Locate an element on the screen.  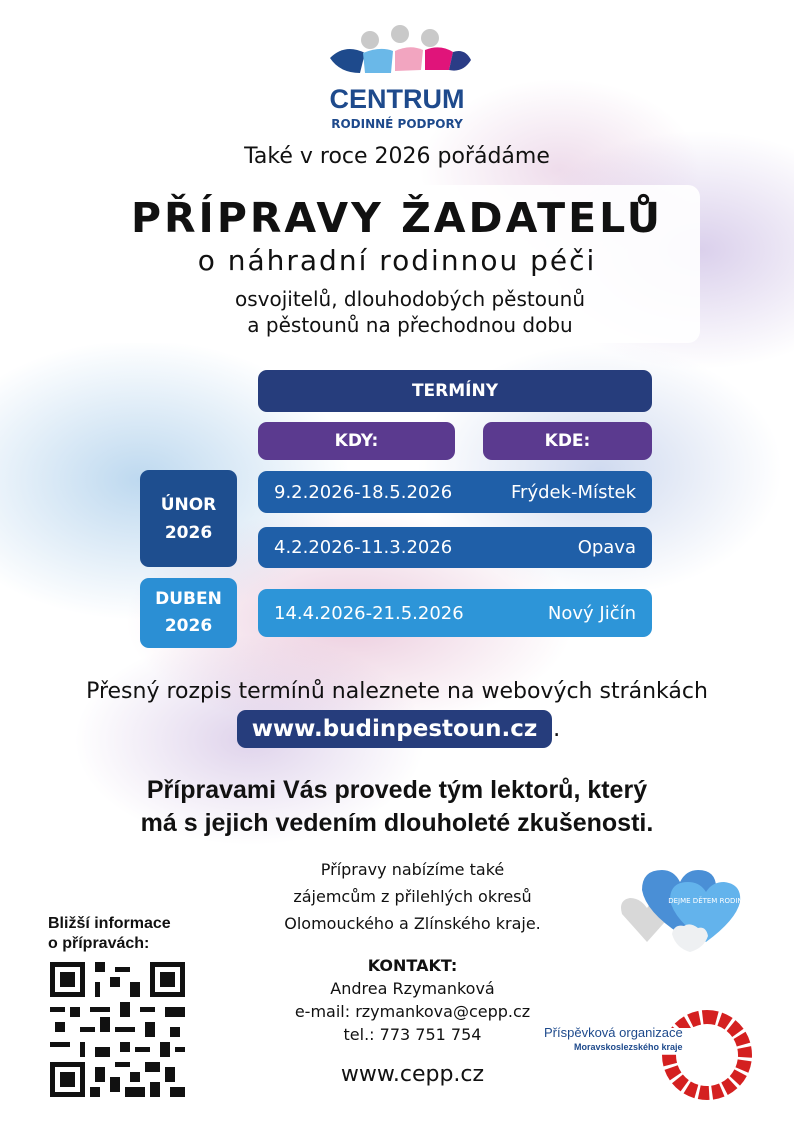
campaign-logo is located at coordinates (681, 911).